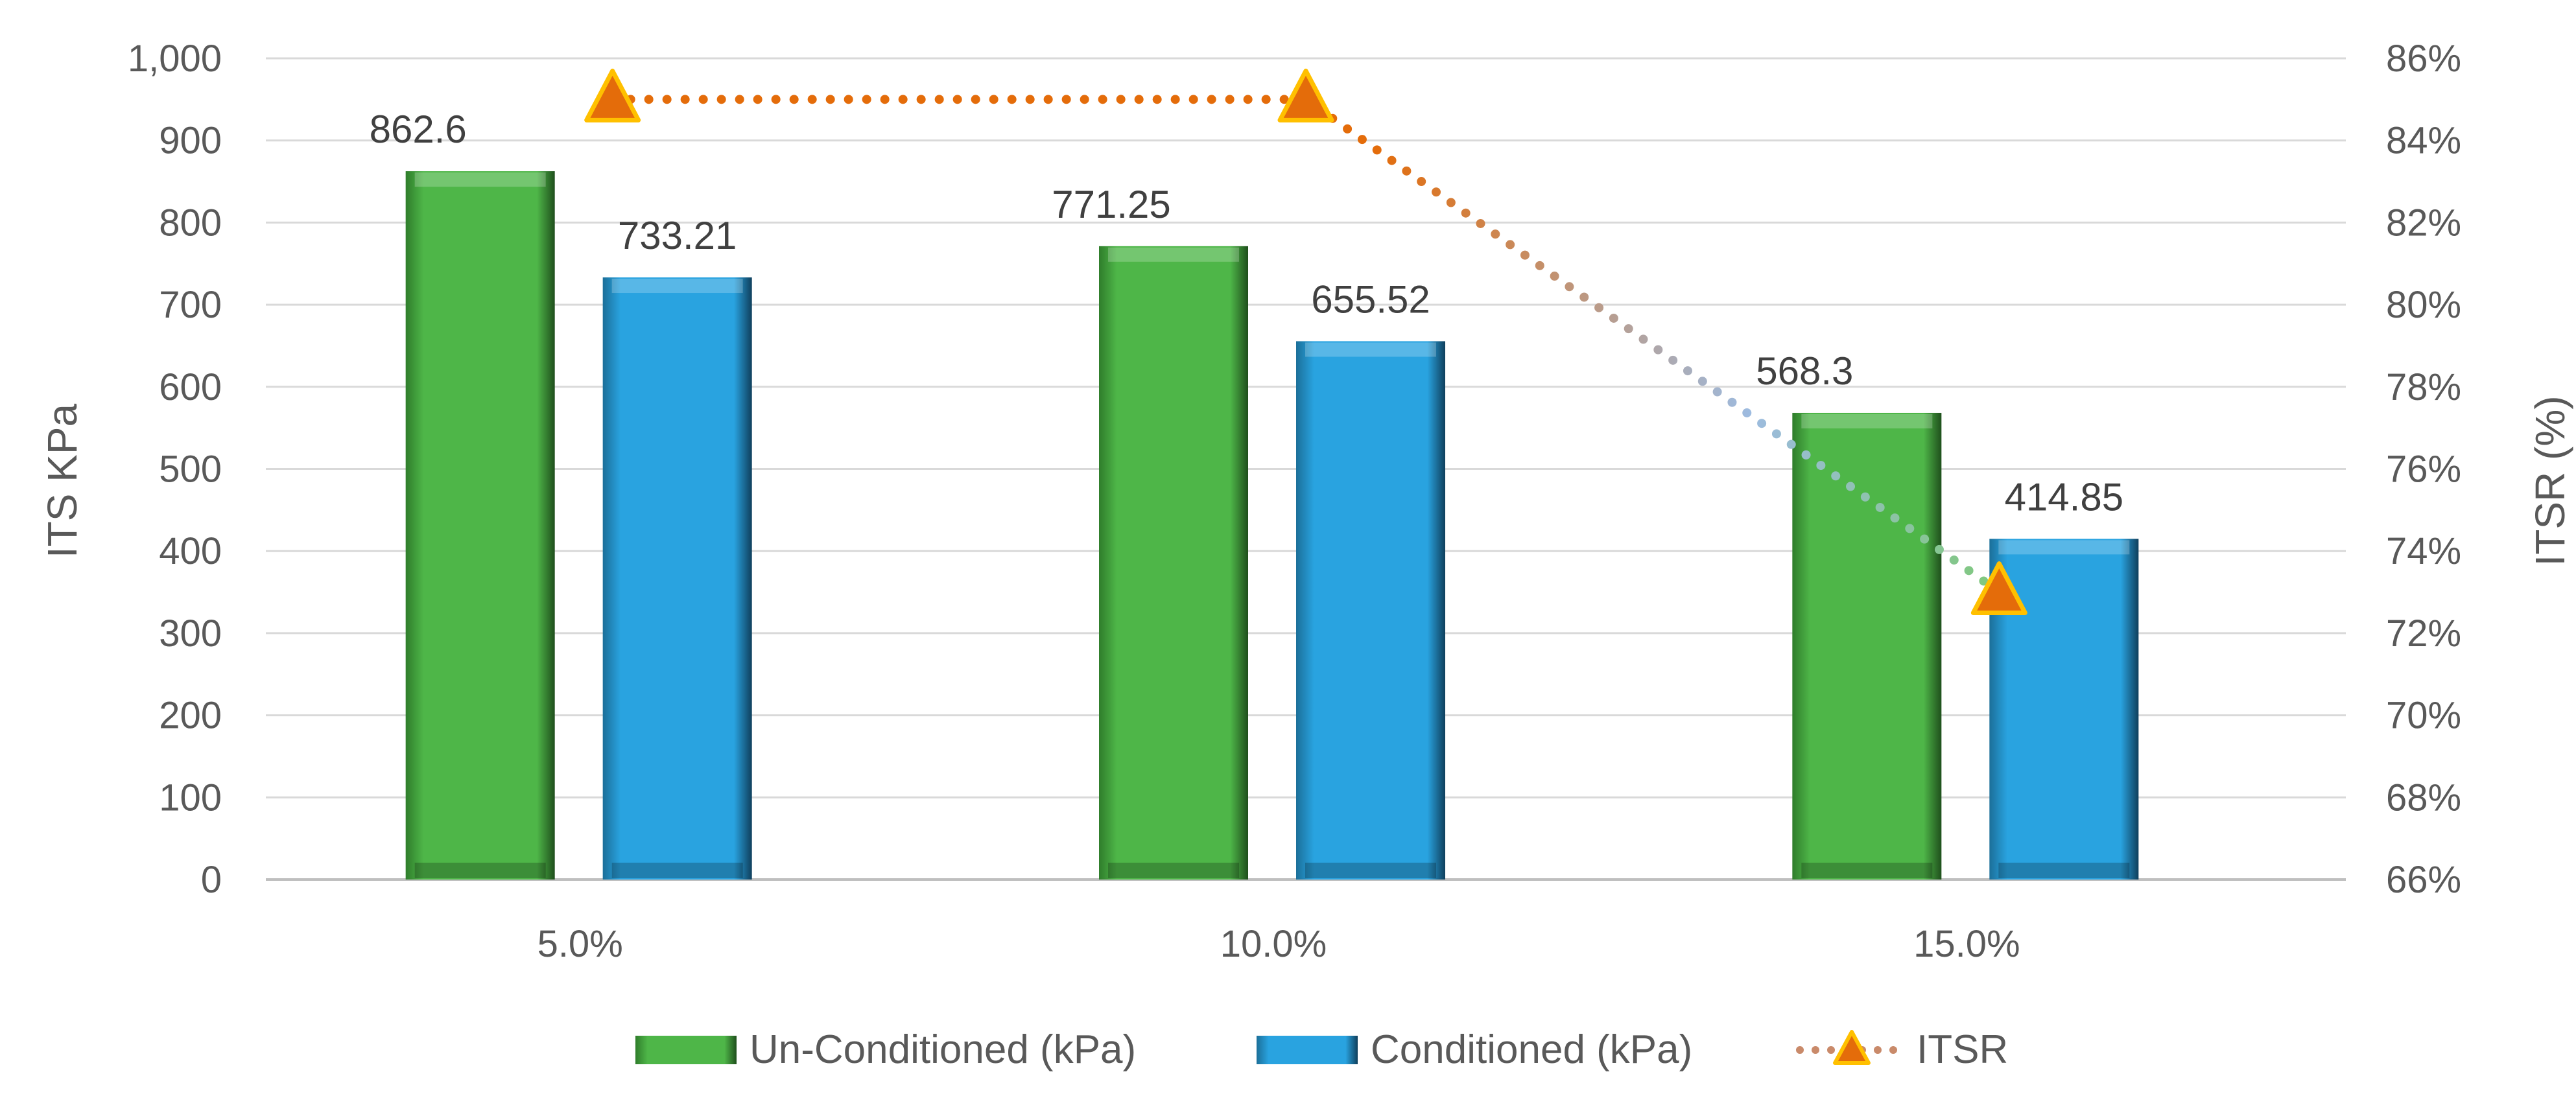  Describe the element at coordinates (1370, 299) in the screenshot. I see `bar-data-label: 655.52` at that location.